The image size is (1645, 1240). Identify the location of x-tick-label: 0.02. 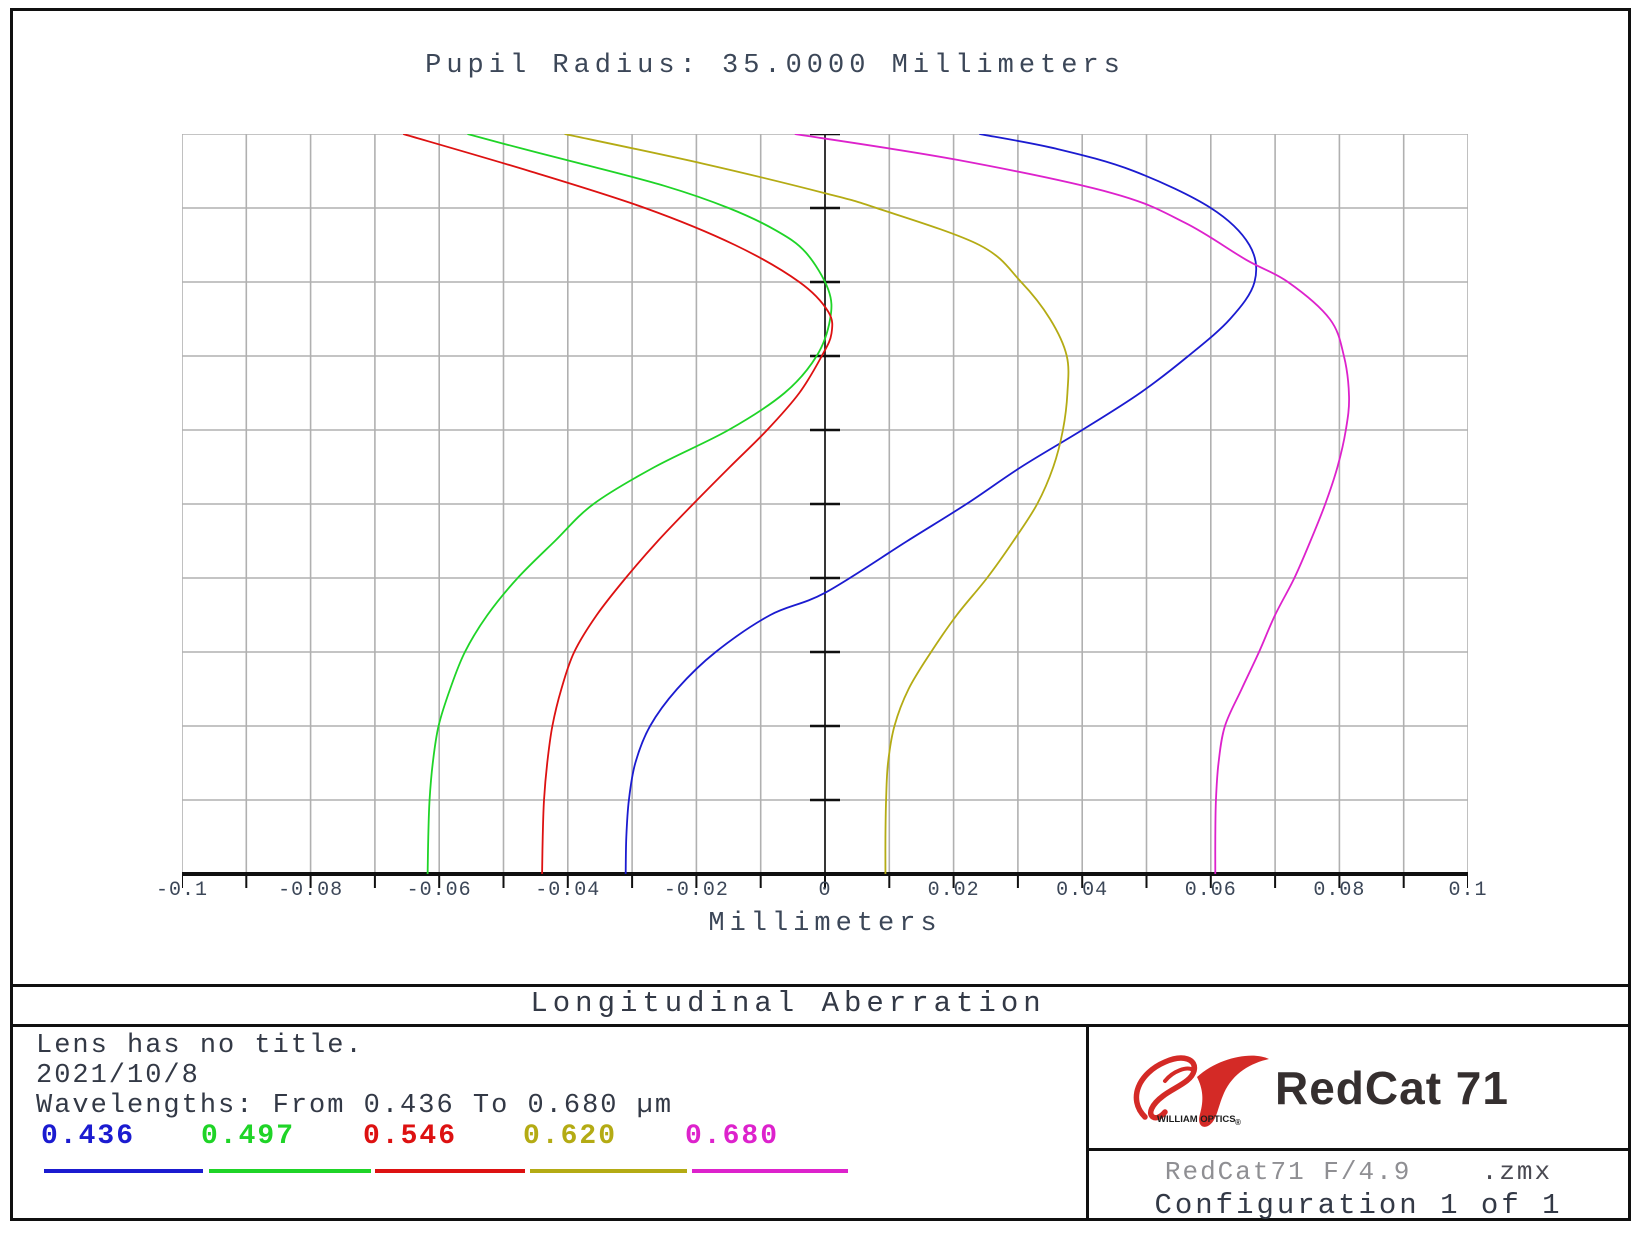
(953, 890).